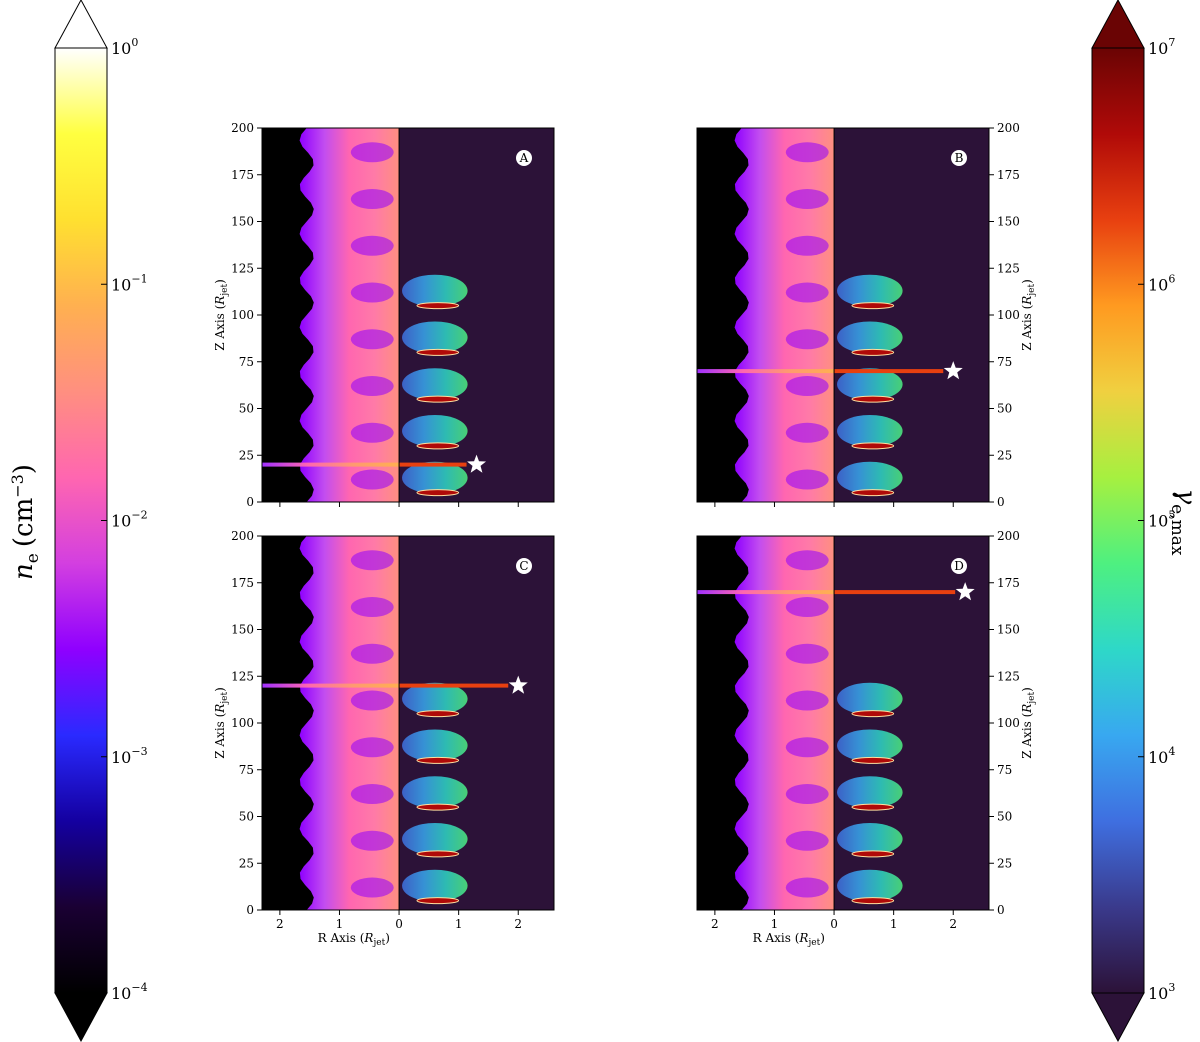 The image size is (1200, 1042). What do you see at coordinates (280, 924) in the screenshot?
I see `x-tick-label: 2` at bounding box center [280, 924].